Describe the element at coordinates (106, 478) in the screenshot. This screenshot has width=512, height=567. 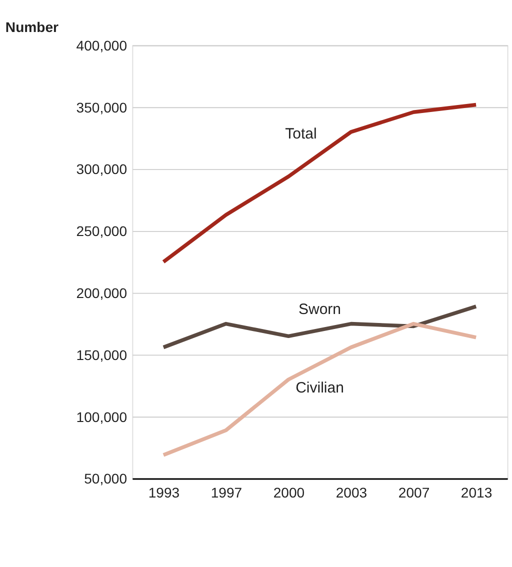
I see `y-tick-label: 50,000` at that location.